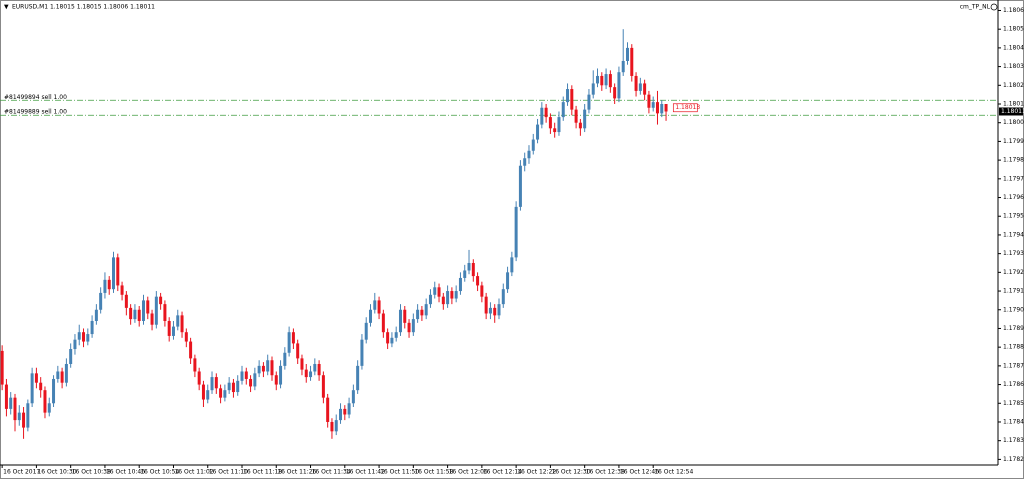 The image size is (1024, 479). I want to click on y-tick-label: 1.17865, so click(1013, 384).